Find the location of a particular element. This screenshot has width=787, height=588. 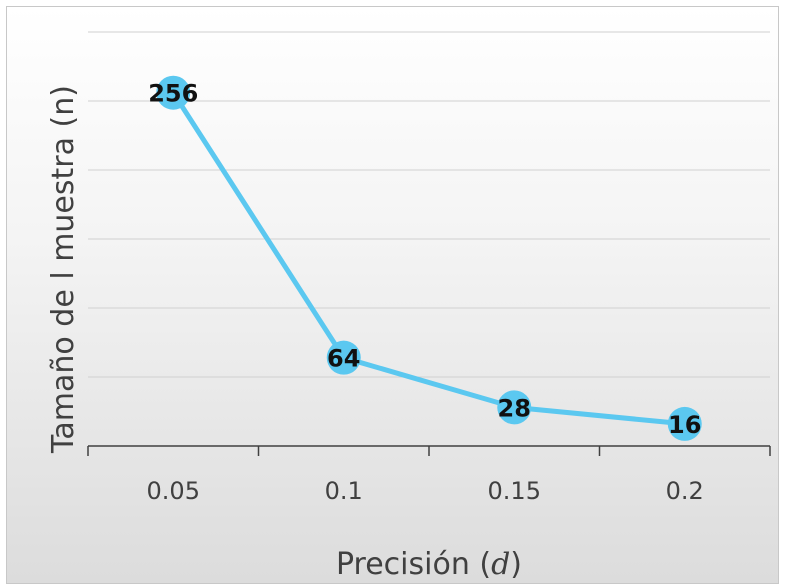

x-tick-label: 0.15 is located at coordinates (514, 491).